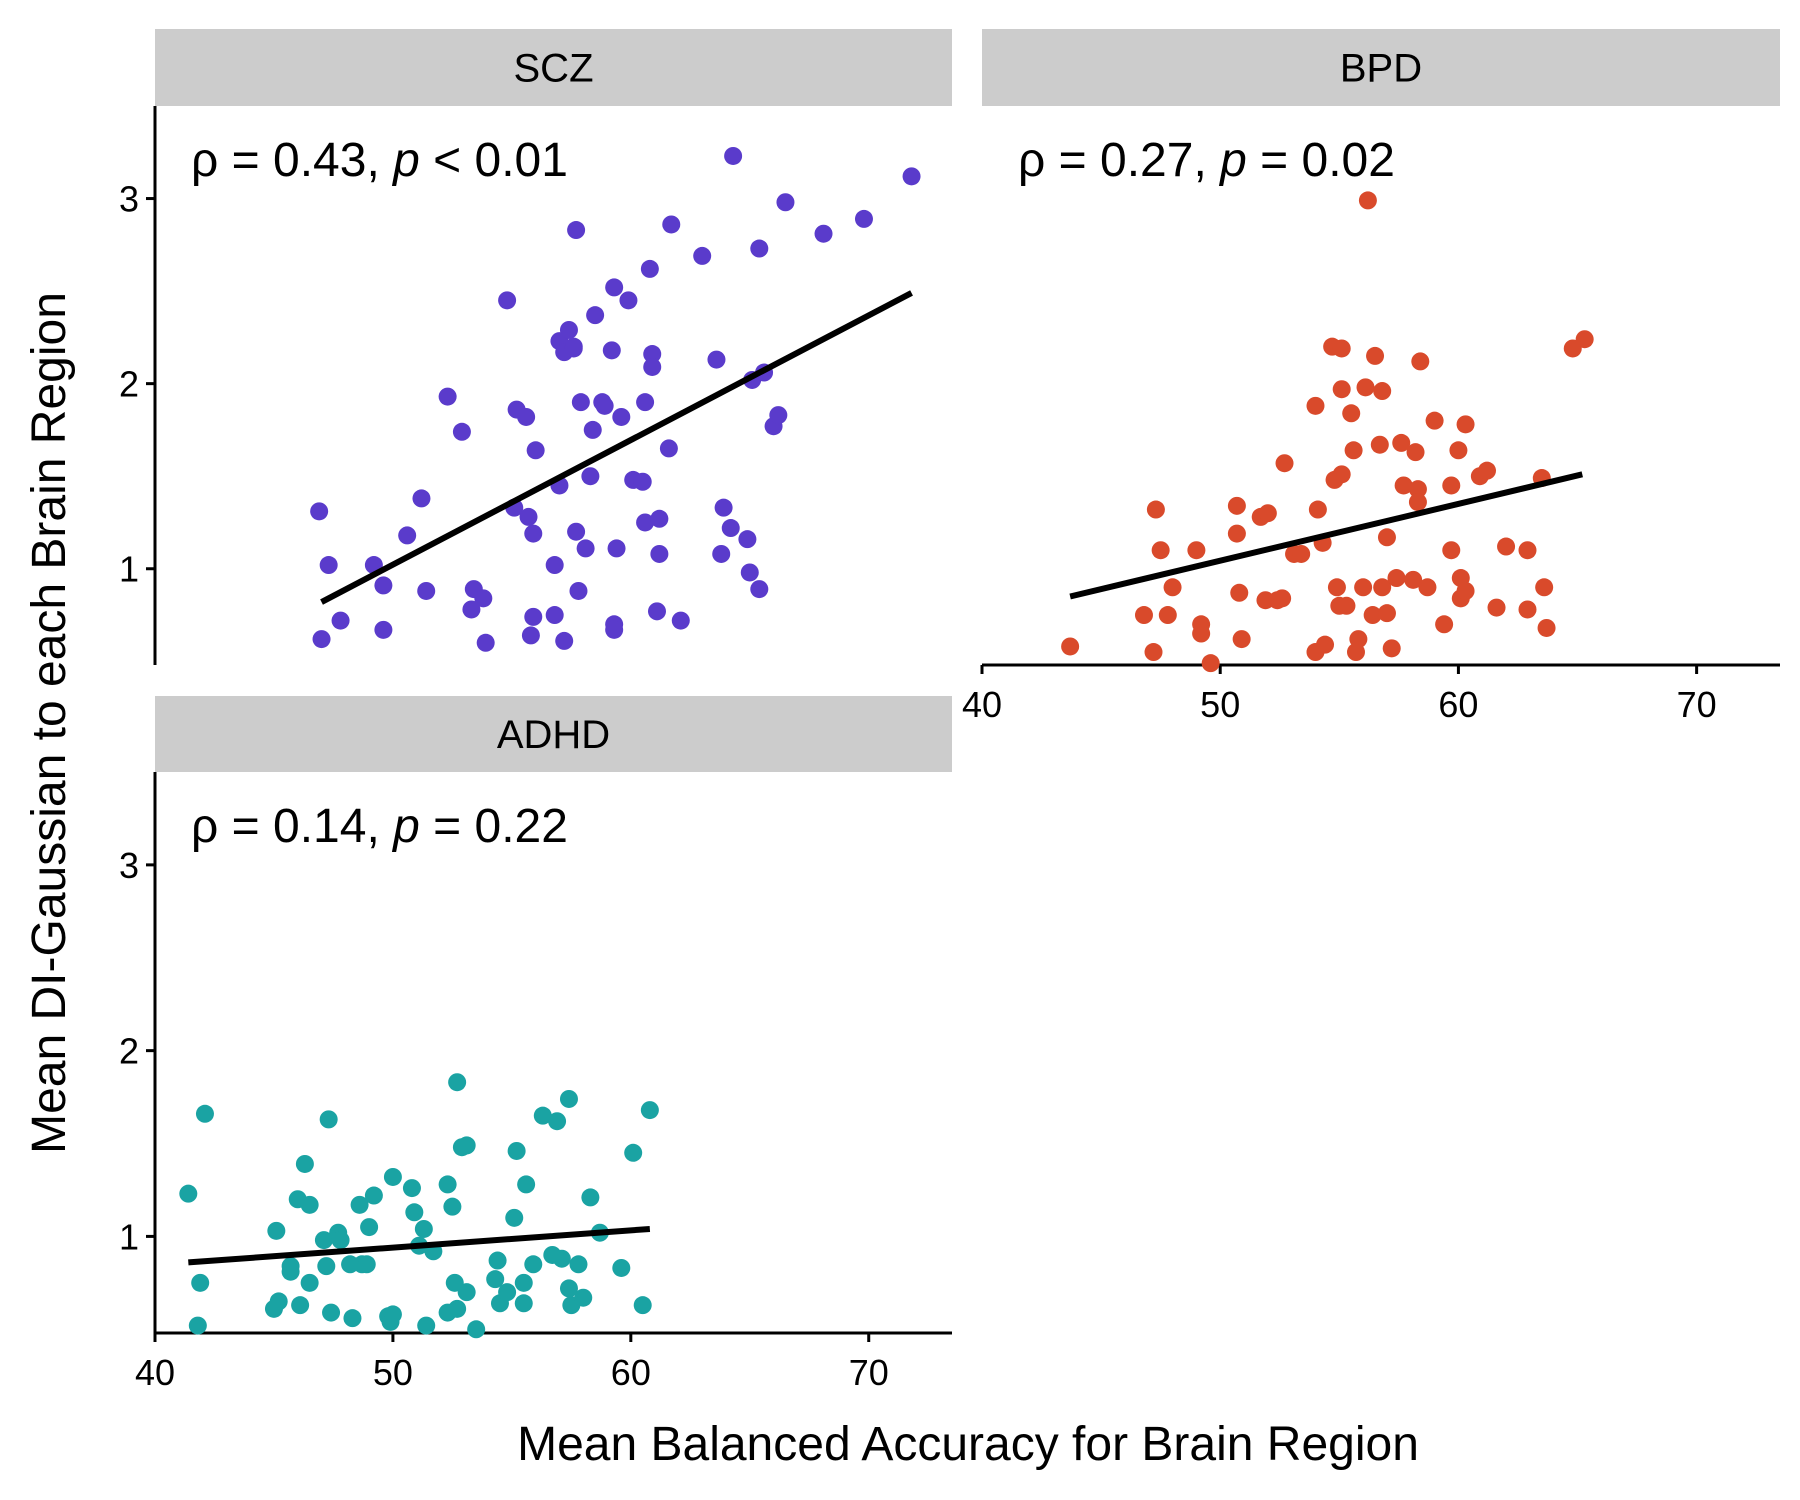 This screenshot has width=1800, height=1500. Describe the element at coordinates (615, 399) in the screenshot. I see `points-layer` at that location.